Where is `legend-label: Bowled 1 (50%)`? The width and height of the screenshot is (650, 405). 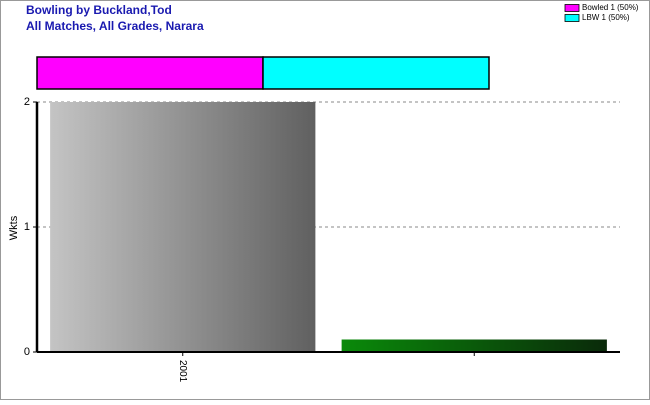
legend-label: Bowled 1 (50%) is located at coordinates (610, 7).